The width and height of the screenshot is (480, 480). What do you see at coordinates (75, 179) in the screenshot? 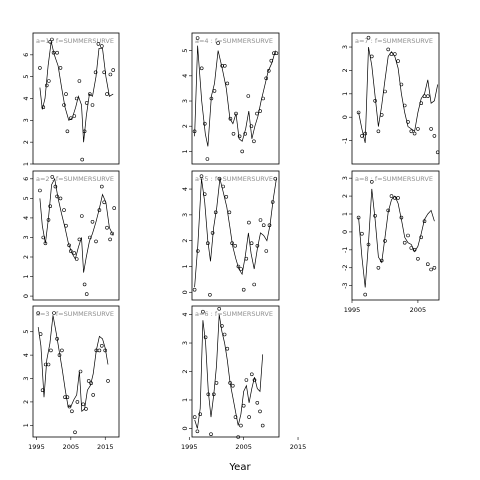
I see `panel-label: a=2 : f=SUMMERSURVE` at bounding box center [75, 179].